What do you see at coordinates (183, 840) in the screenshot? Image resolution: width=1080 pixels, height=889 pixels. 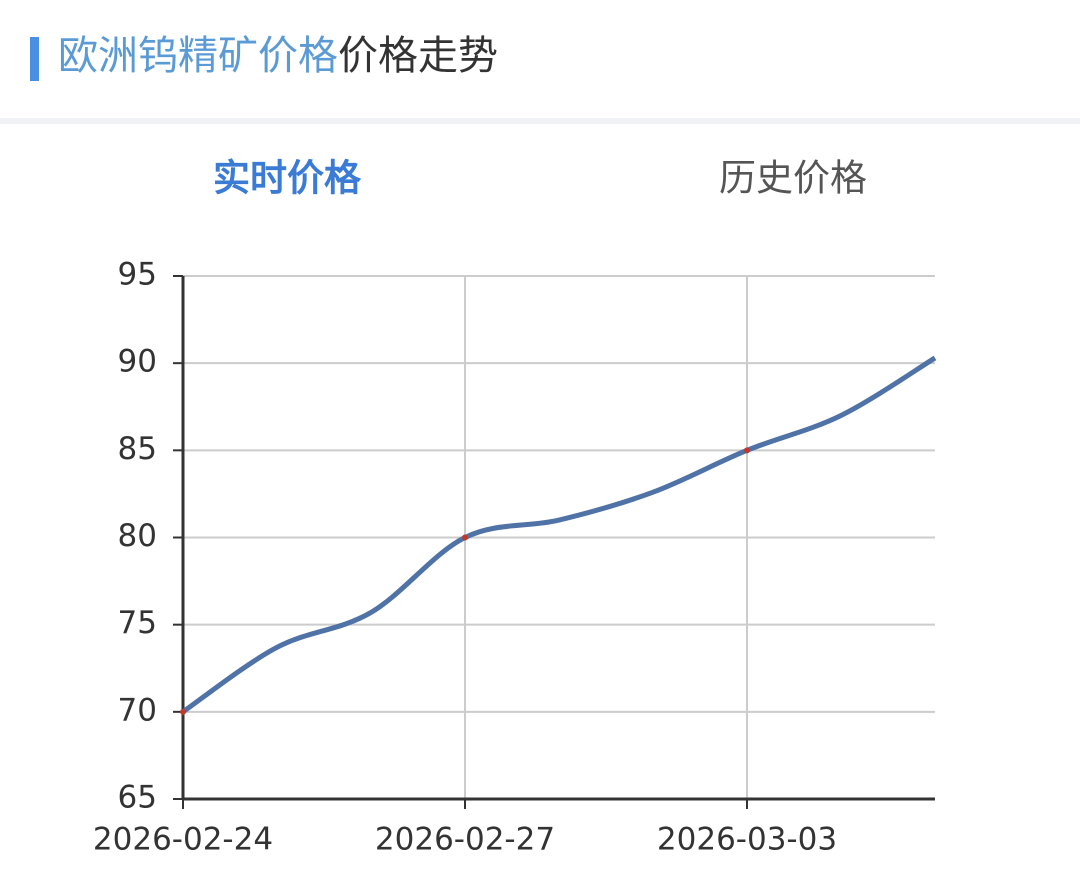 I see `x-tick-label: 2026-02-24` at bounding box center [183, 840].